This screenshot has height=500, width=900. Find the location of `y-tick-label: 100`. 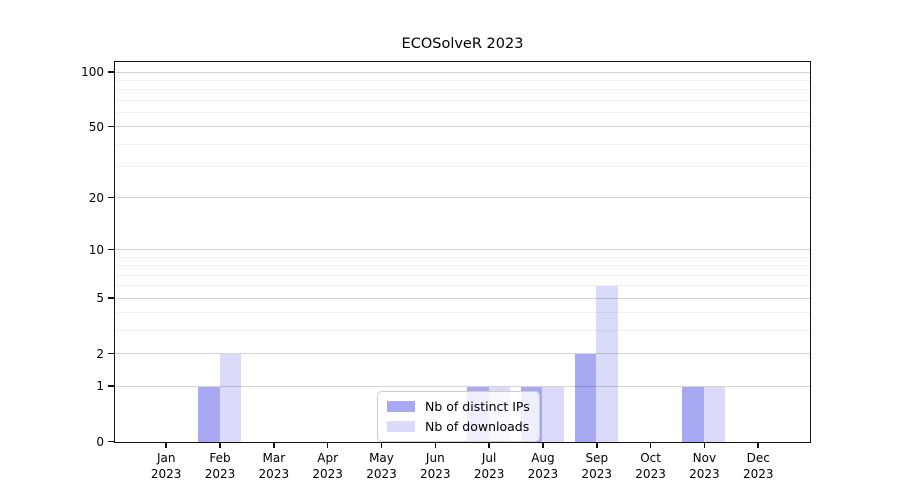

y-tick-label: 100 is located at coordinates (92, 72).